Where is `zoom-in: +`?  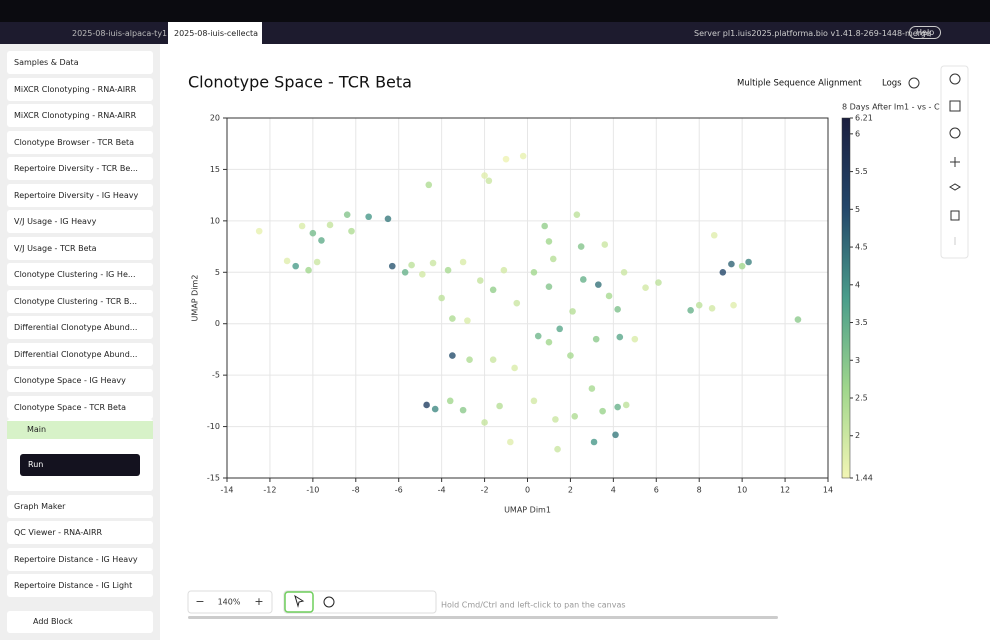 zoom-in: + is located at coordinates (258, 601).